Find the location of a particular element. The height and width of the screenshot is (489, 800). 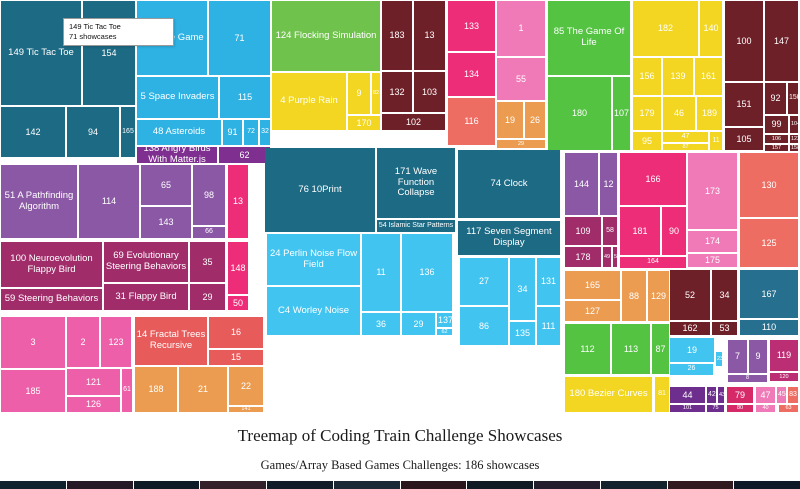

treemap-cell: 80 is located at coordinates (740, 408).